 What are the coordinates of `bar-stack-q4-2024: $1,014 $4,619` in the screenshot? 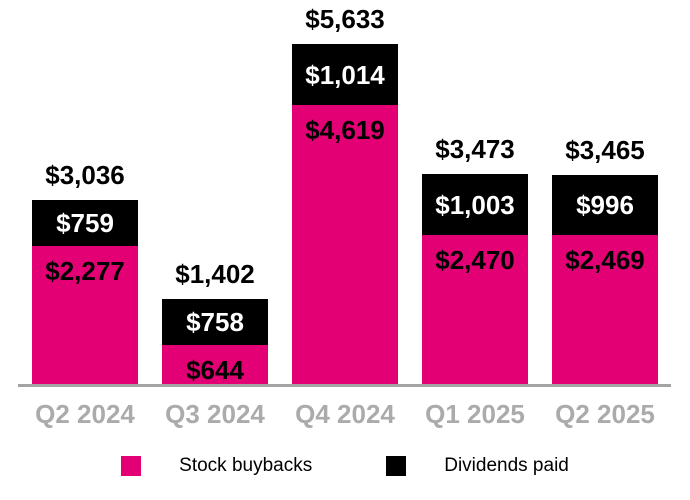 It's located at (345, 214).